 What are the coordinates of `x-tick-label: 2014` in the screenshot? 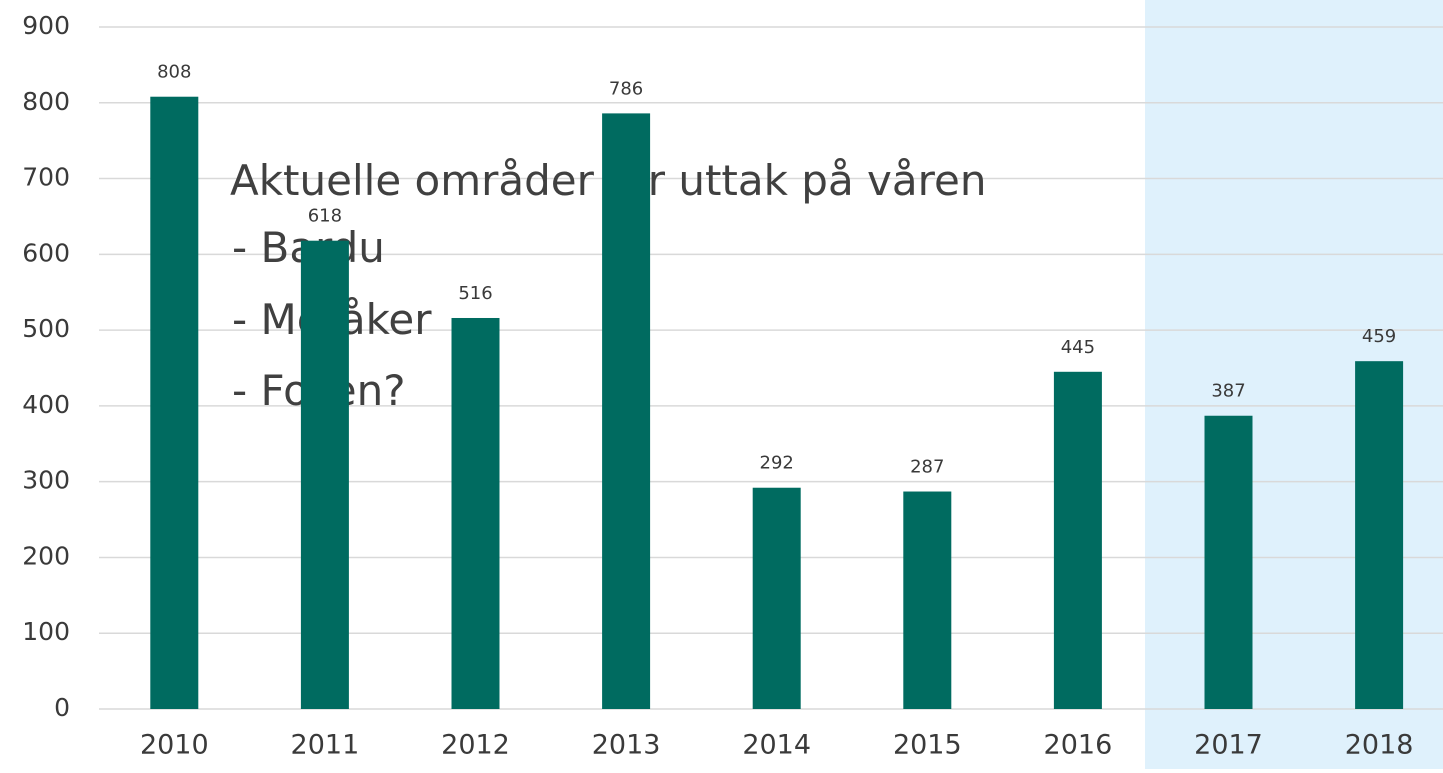 It's located at (776, 745).